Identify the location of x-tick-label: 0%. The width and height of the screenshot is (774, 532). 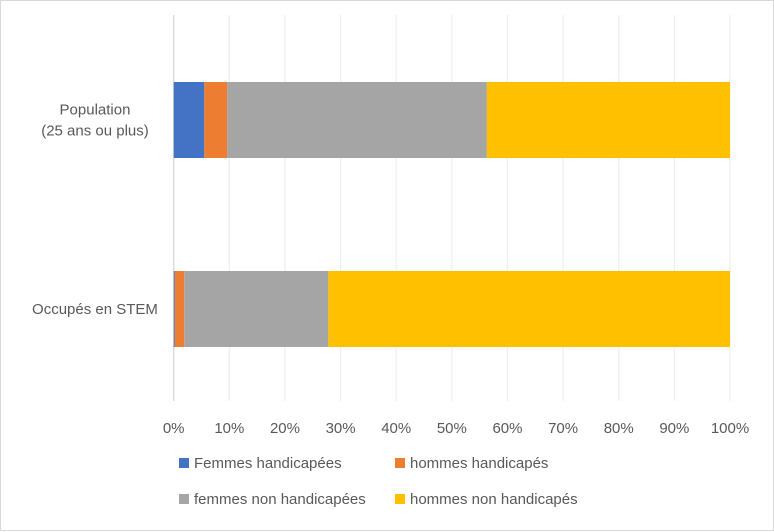
(174, 428).